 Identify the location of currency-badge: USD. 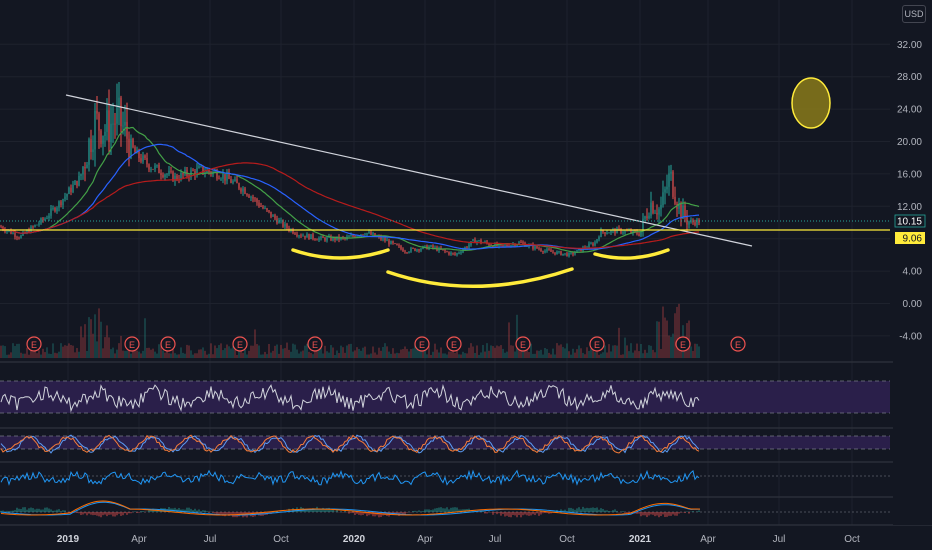
(914, 14).